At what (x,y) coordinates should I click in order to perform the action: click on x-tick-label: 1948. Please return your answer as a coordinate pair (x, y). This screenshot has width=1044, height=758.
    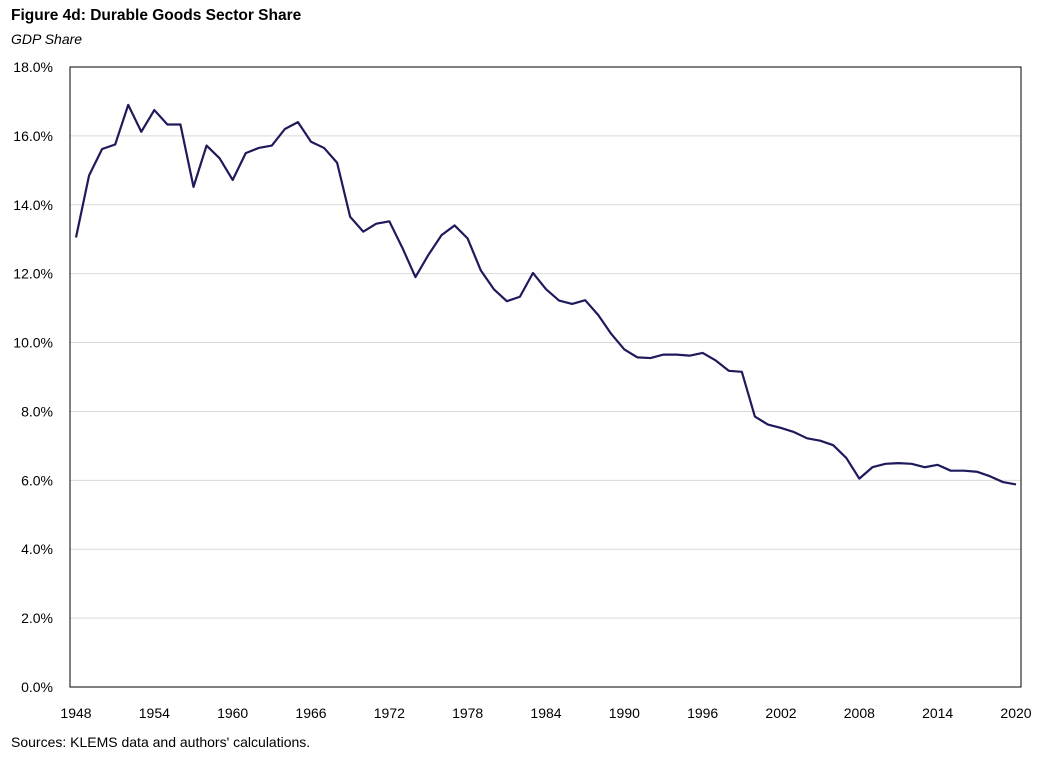
    Looking at the image, I should click on (75, 713).